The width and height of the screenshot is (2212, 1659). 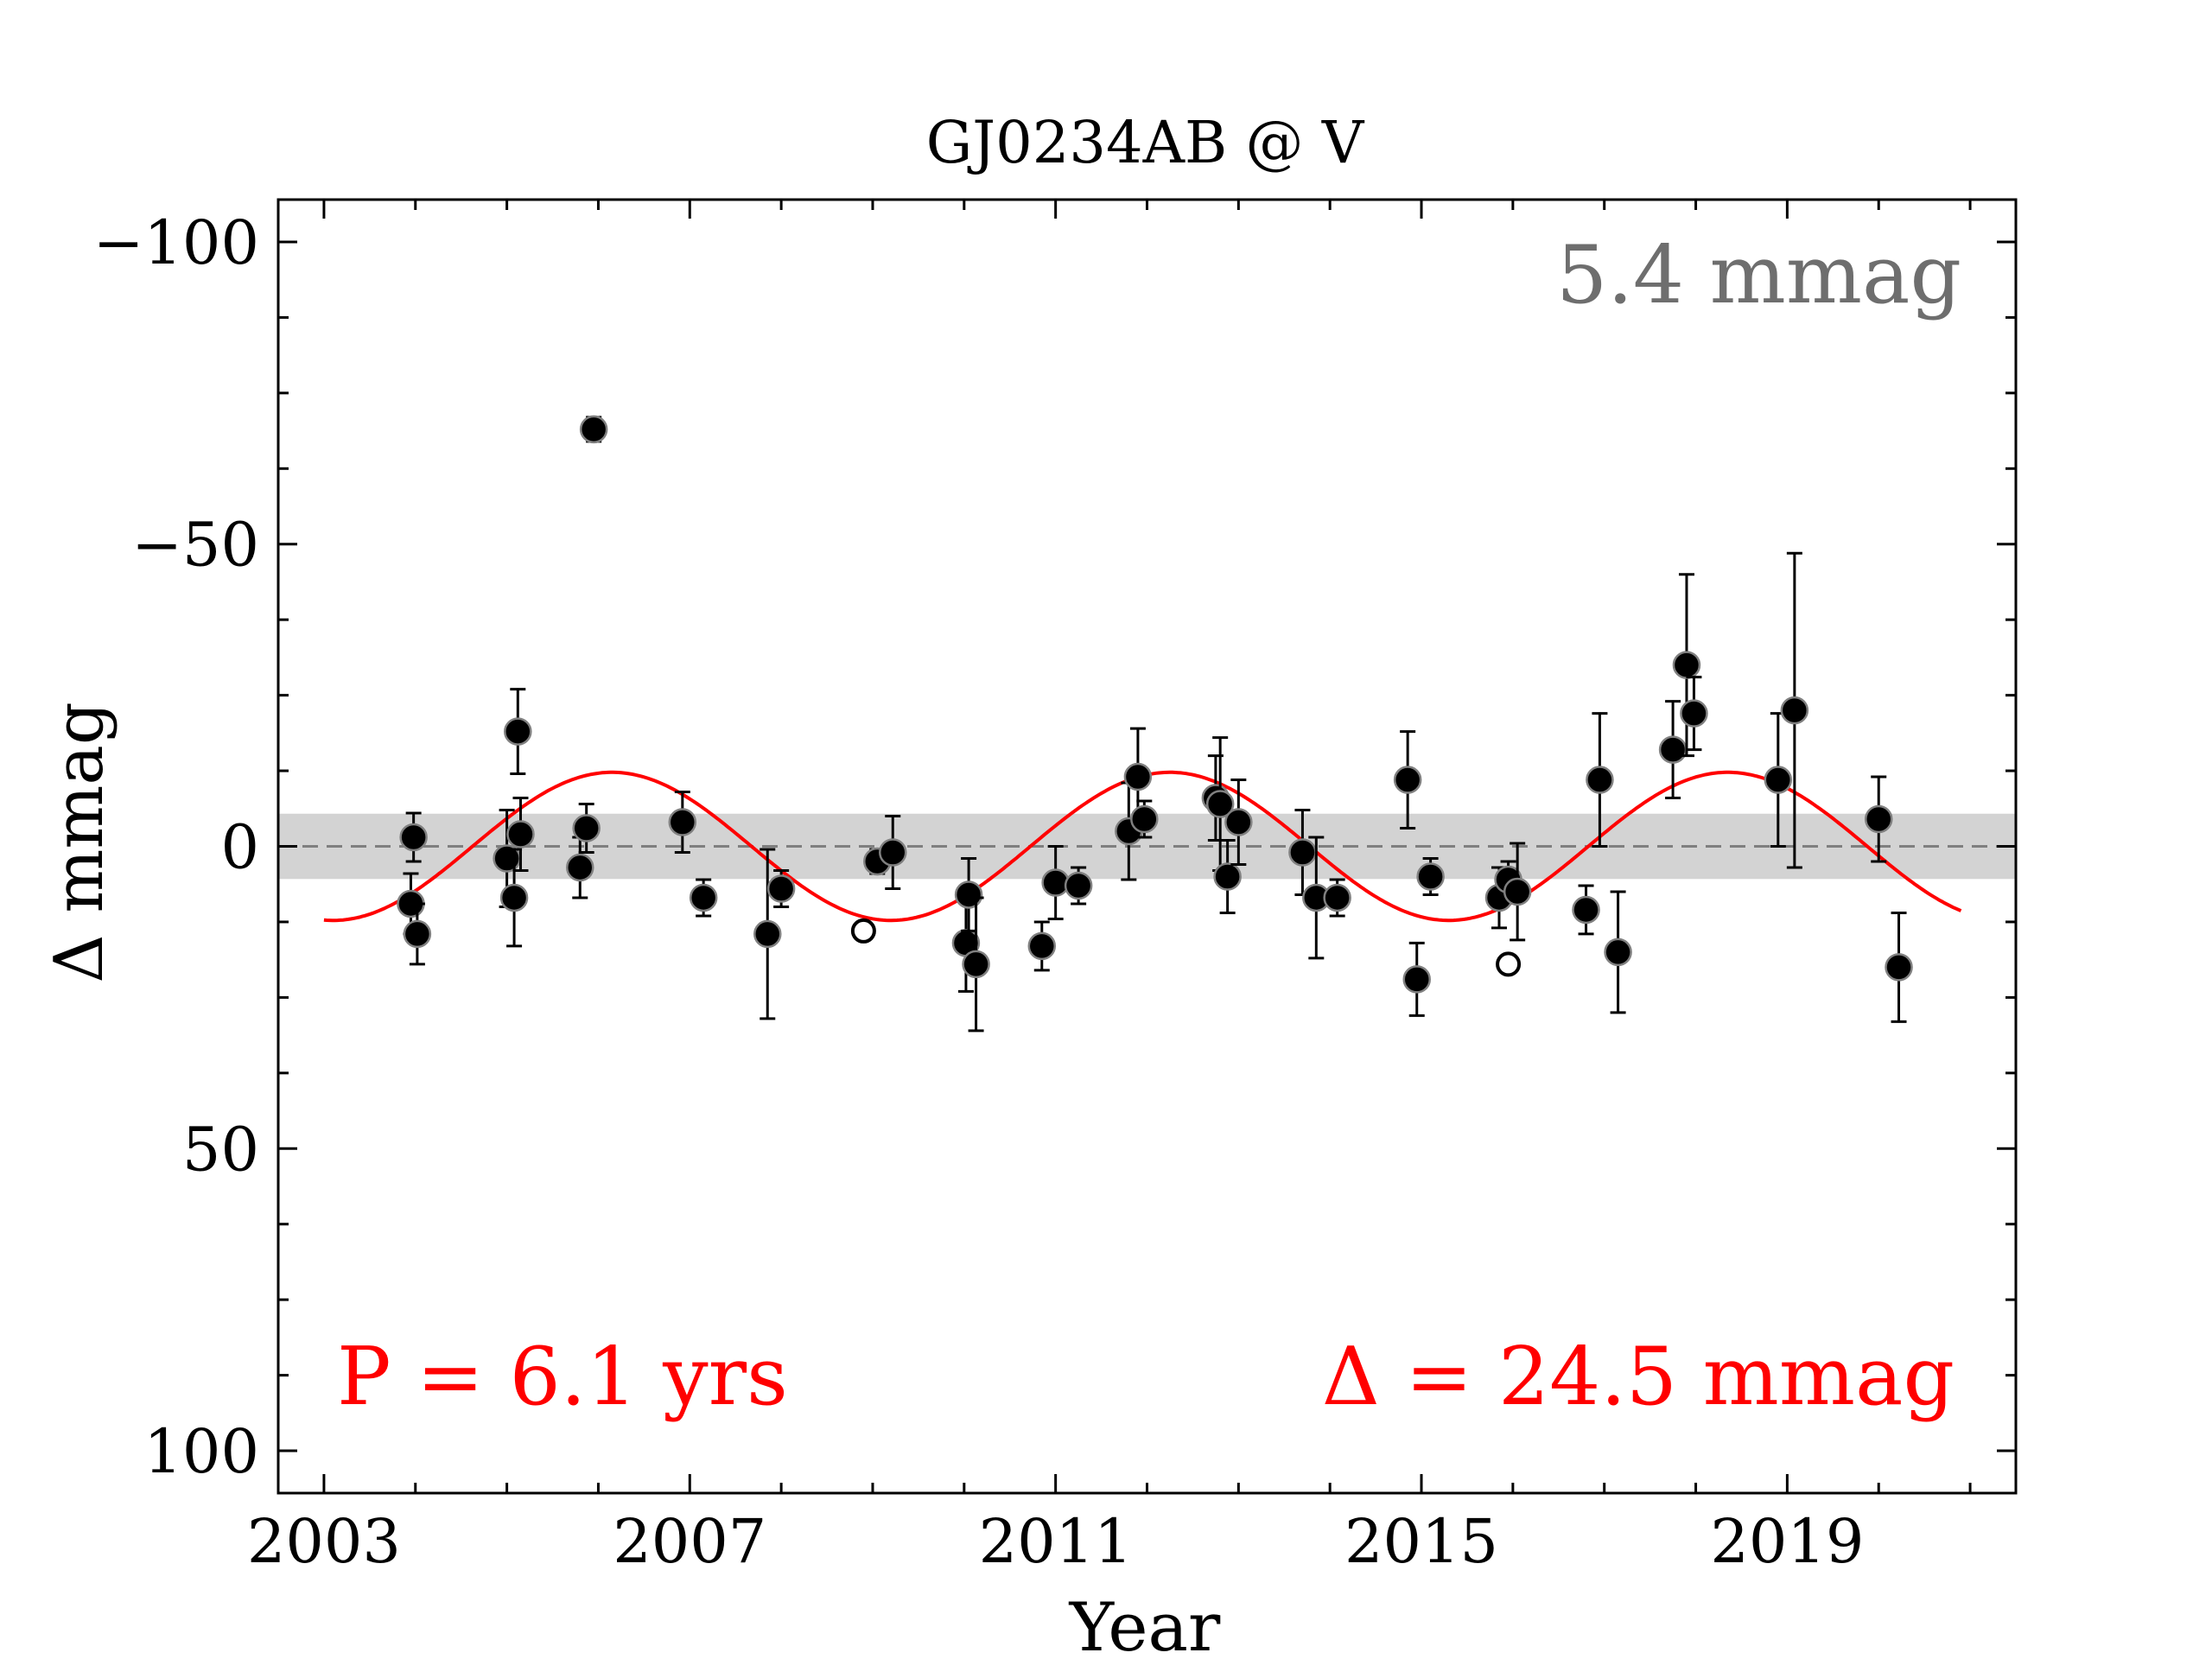 What do you see at coordinates (1056, 1541) in the screenshot?
I see `x-tick-label: 2011` at bounding box center [1056, 1541].